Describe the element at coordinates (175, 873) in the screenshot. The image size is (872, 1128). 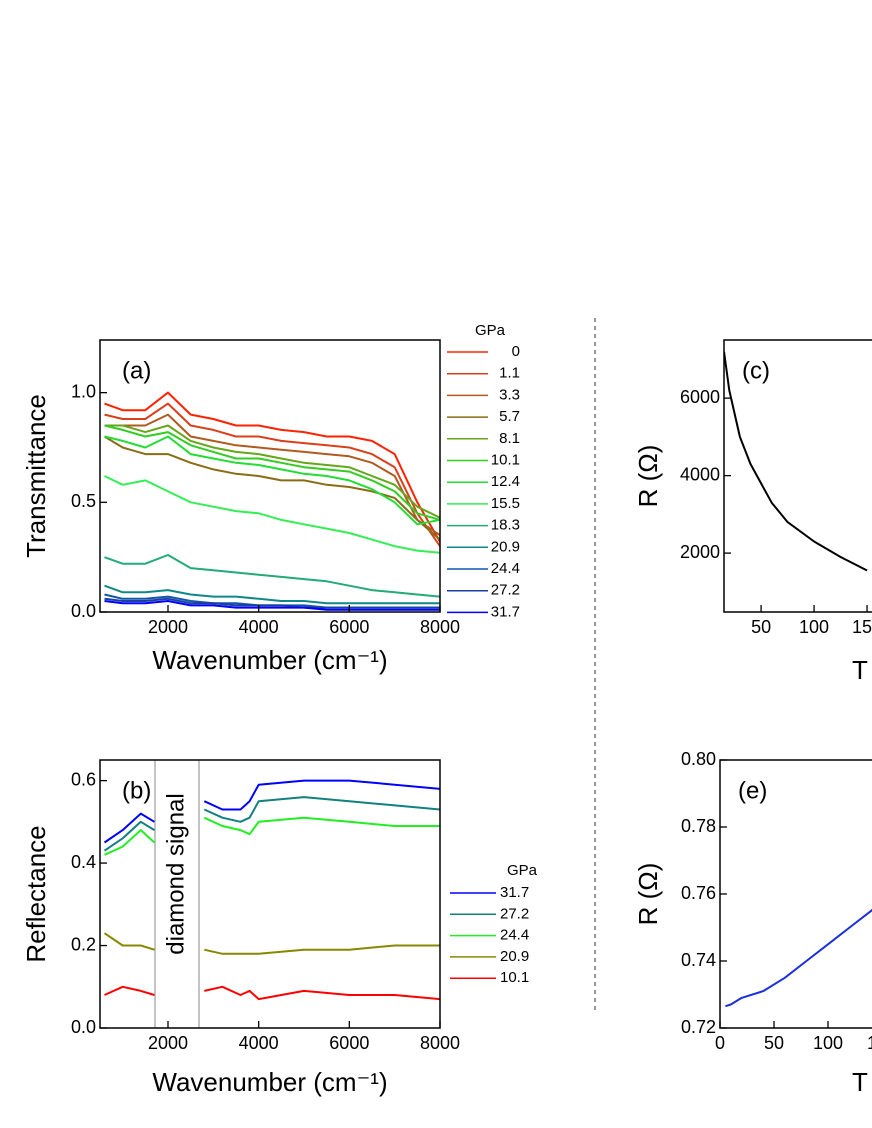
I see `annotation: diamond signal` at that location.